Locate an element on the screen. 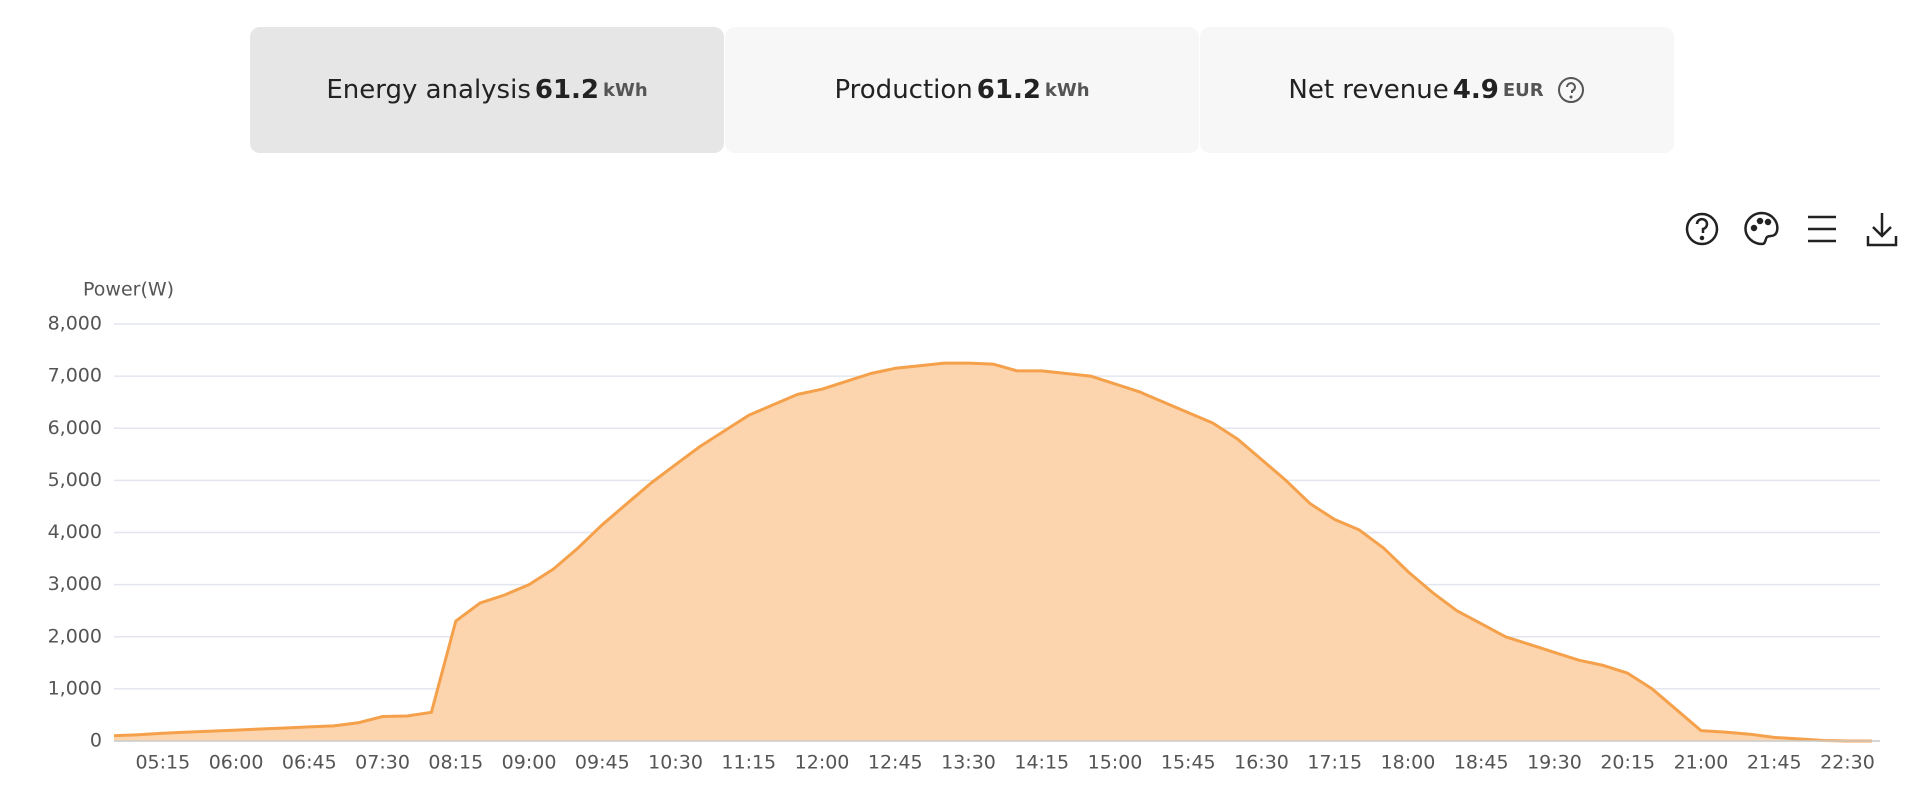 The height and width of the screenshot is (796, 1920). x-tick-label: 19:30 is located at coordinates (1554, 763).